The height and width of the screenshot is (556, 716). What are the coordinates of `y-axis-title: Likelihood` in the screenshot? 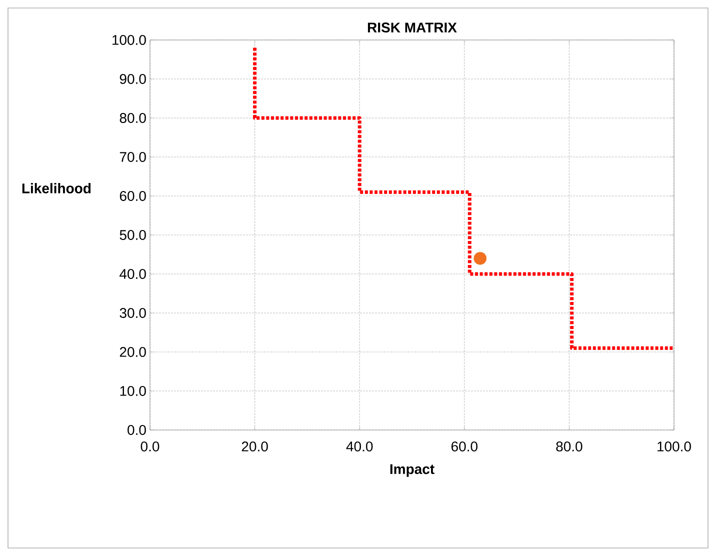 It's located at (56, 188).